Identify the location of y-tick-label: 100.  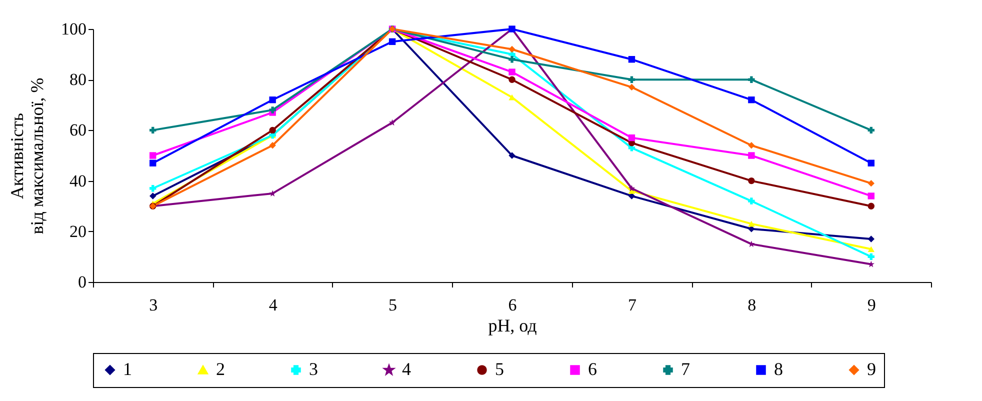
(73, 29).